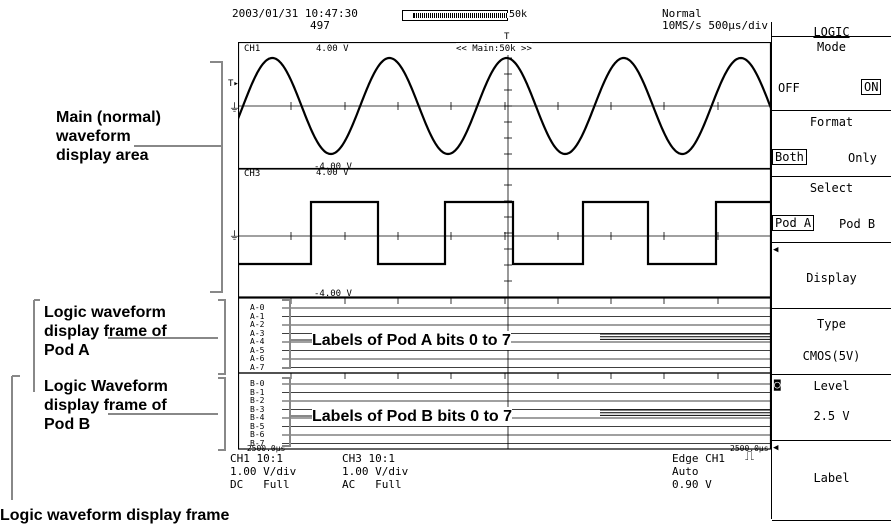 Image resolution: width=891 pixels, height=530 pixels. What do you see at coordinates (831, 143) in the screenshot?
I see `softkey-format: Format Both Only` at bounding box center [831, 143].